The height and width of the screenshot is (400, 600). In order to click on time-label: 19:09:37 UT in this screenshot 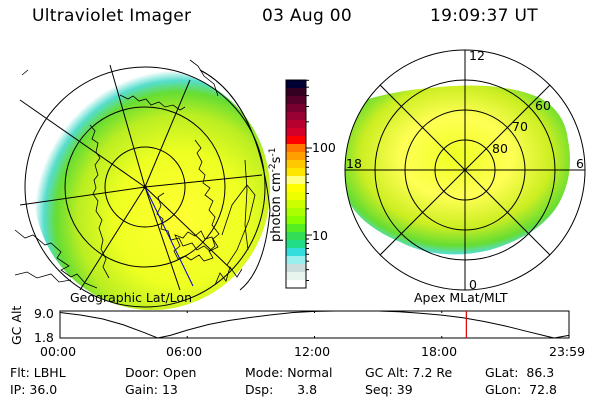, I will do `click(484, 16)`.